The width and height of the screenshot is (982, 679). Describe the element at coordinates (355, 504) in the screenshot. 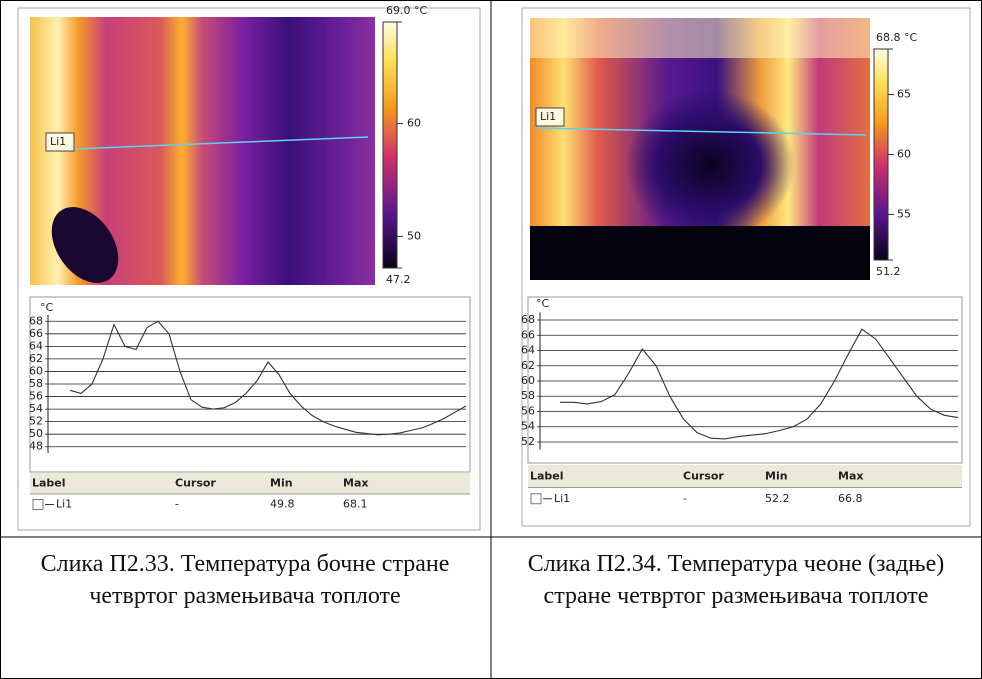

I see `table-cell: 68.1` at that location.